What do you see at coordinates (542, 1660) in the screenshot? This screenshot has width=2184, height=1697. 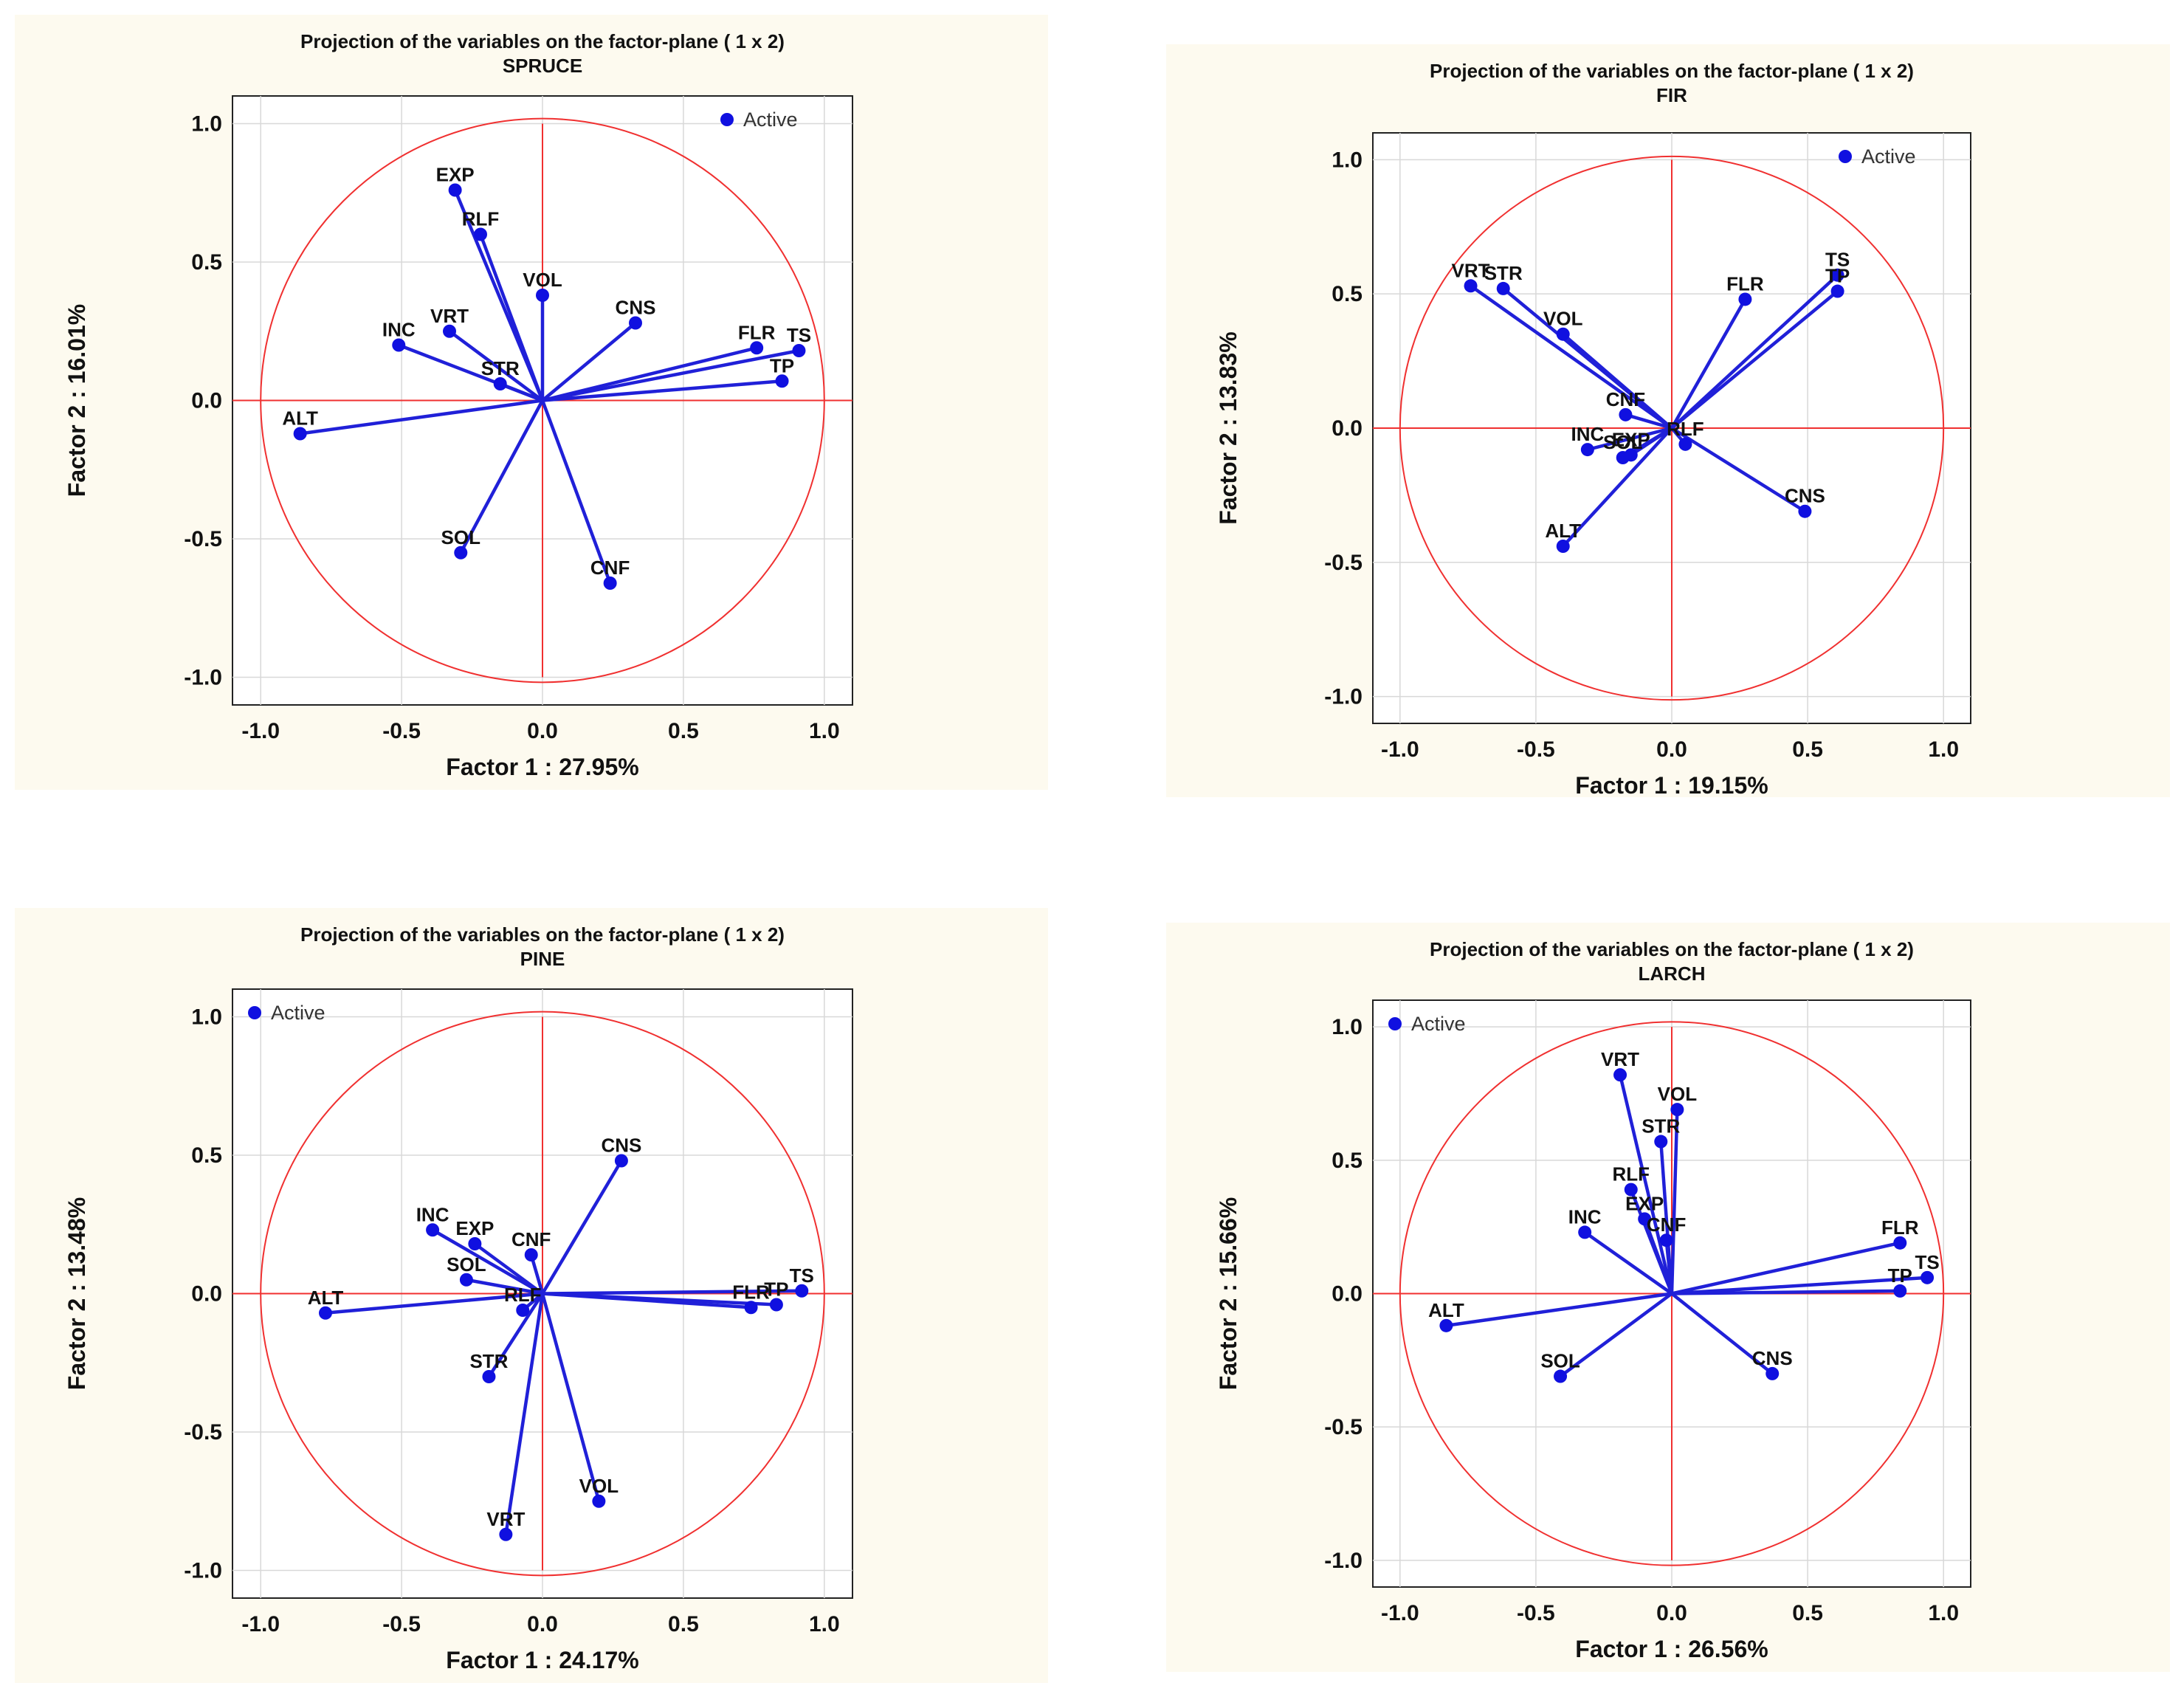 I see `x-axis-label: Factor 1 : 24.17%` at bounding box center [542, 1660].